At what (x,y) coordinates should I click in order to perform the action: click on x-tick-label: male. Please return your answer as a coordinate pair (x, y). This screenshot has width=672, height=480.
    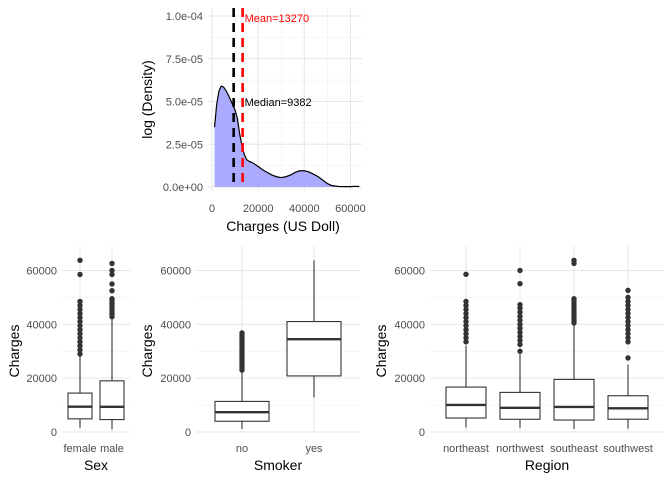
    Looking at the image, I should click on (112, 449).